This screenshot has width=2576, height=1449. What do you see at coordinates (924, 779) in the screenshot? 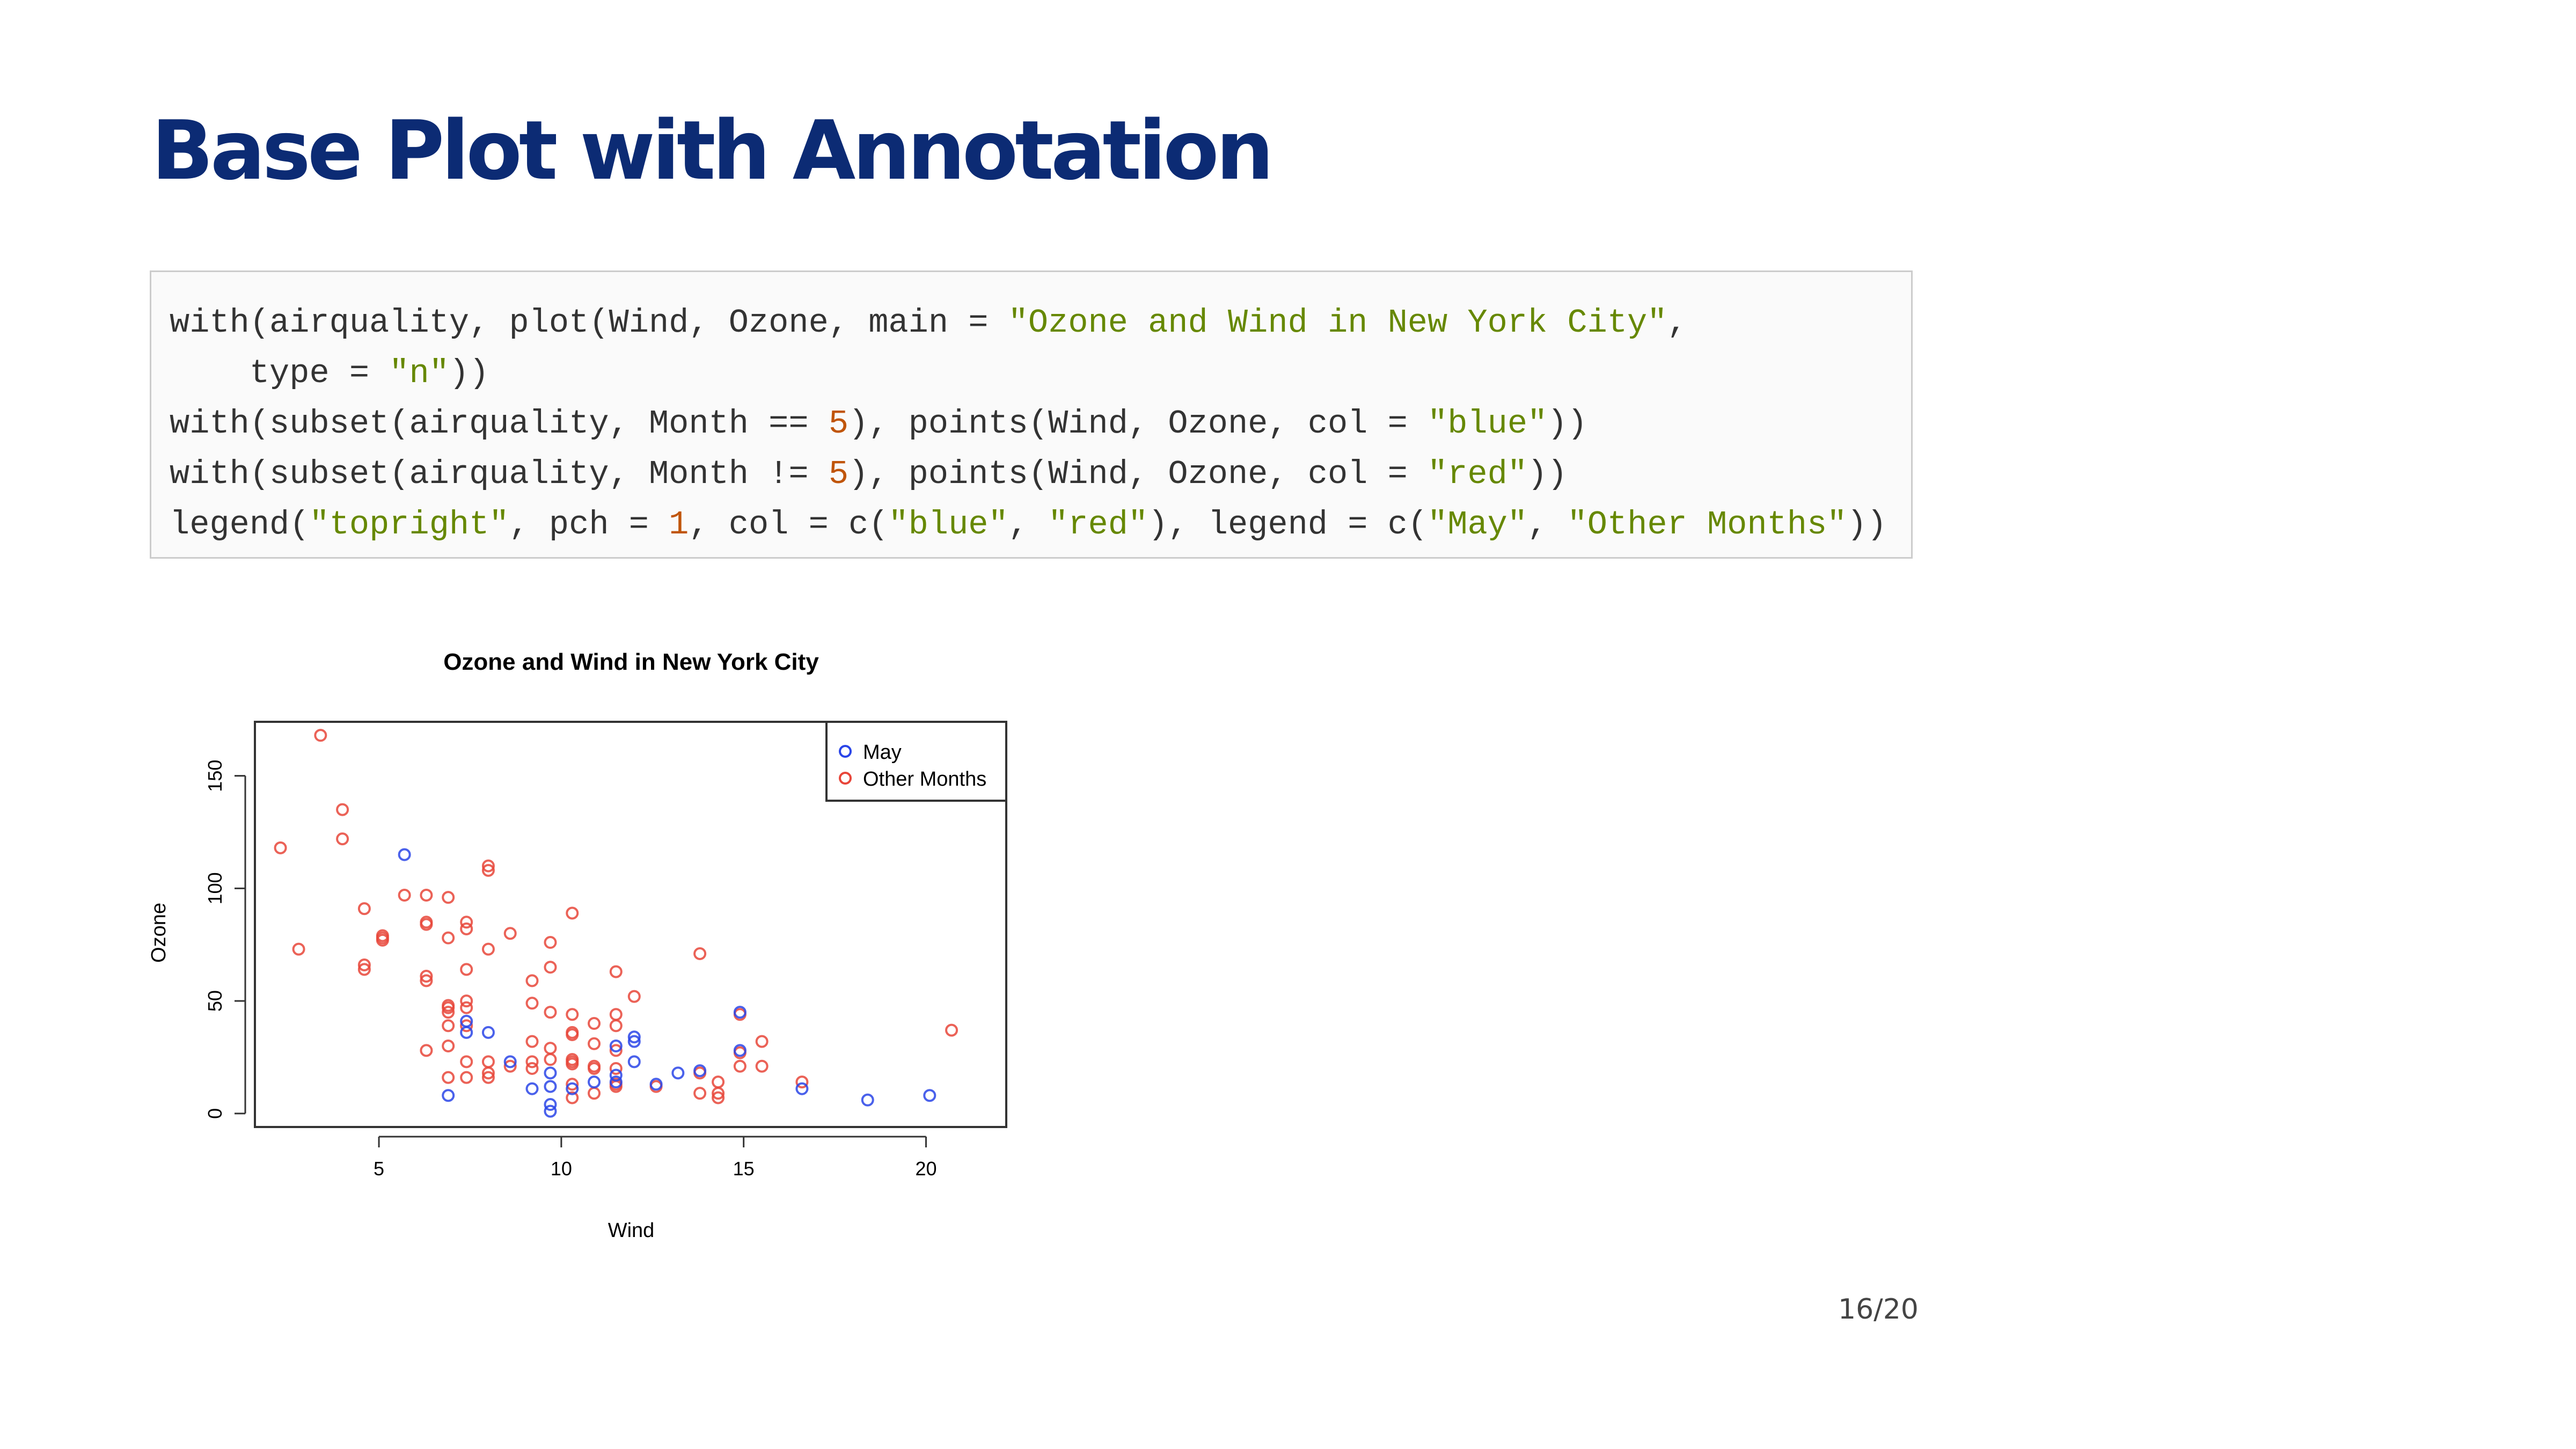
I see `legend-label-other-months: Other Months` at bounding box center [924, 779].